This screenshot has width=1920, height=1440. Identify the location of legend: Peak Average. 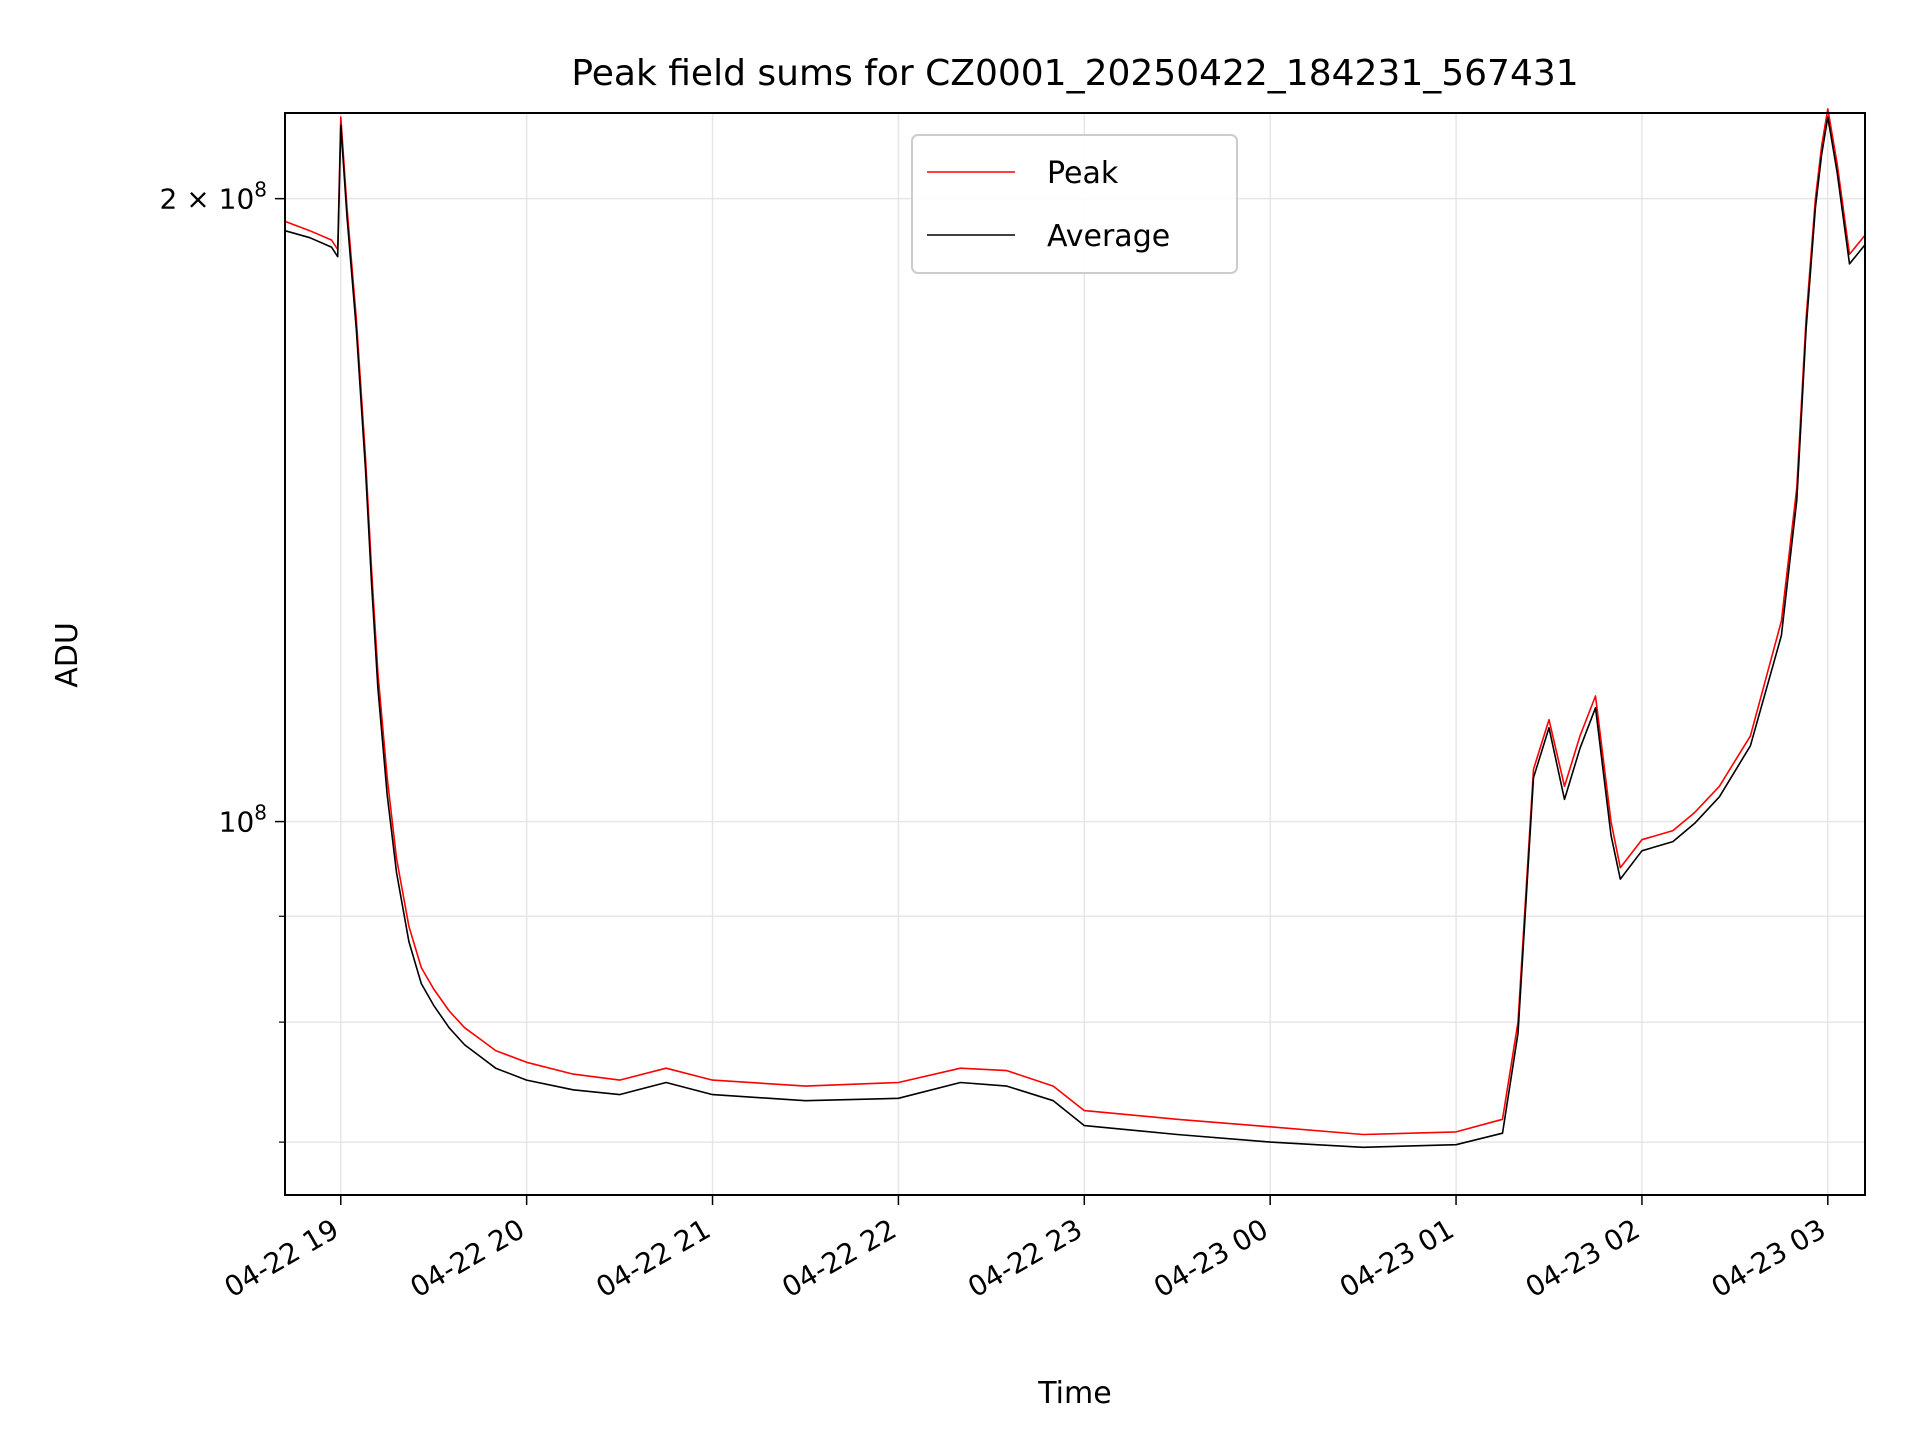
(1074, 204).